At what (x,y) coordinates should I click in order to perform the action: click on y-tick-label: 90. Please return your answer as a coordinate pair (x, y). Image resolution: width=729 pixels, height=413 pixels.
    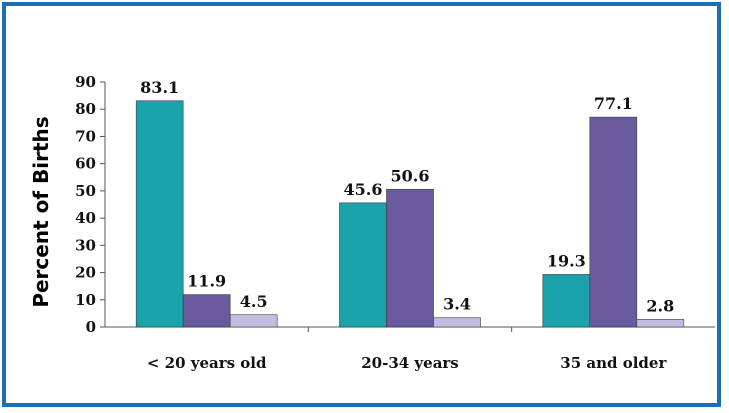
    Looking at the image, I should click on (85, 82).